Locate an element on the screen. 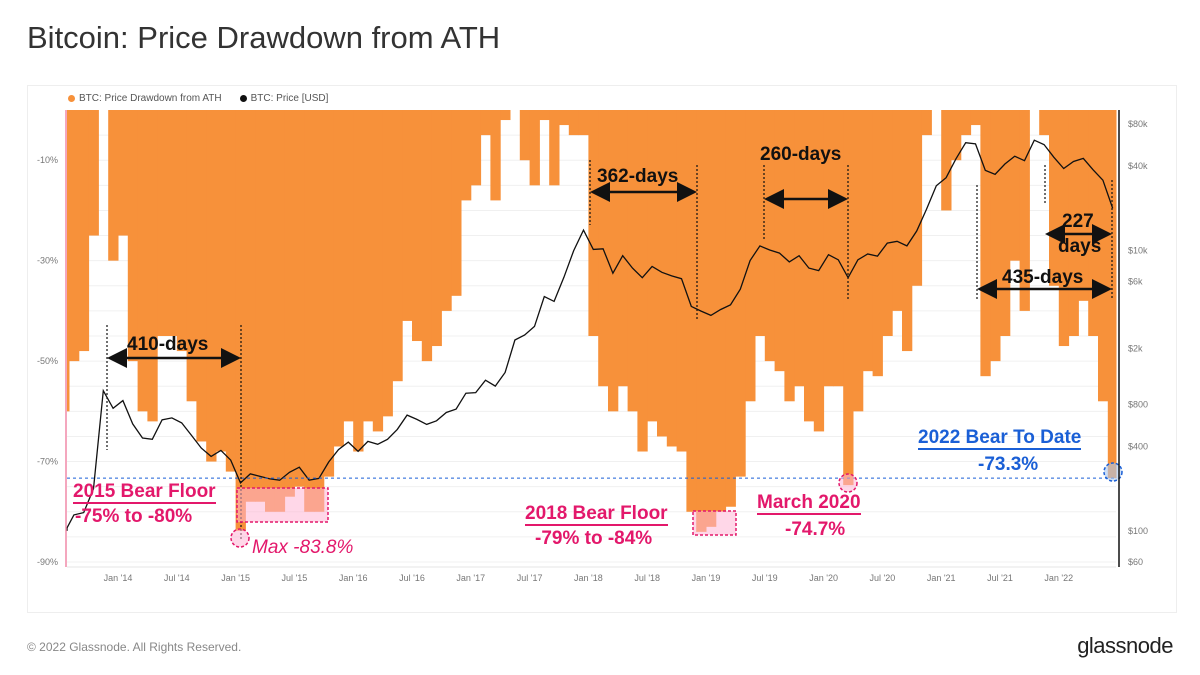  y-left-tick-label: -50% is located at coordinates (47, 361).